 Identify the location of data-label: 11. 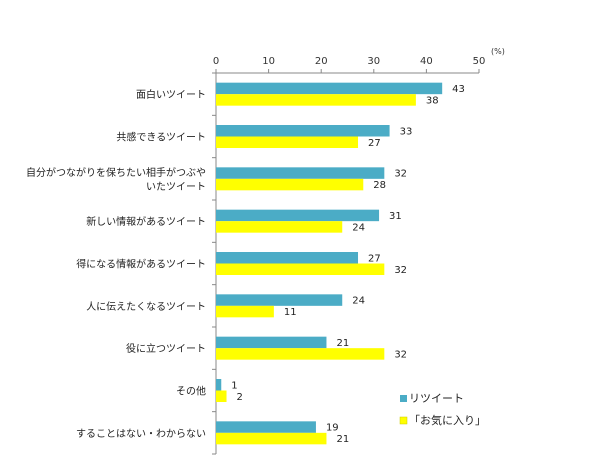
(290, 312).